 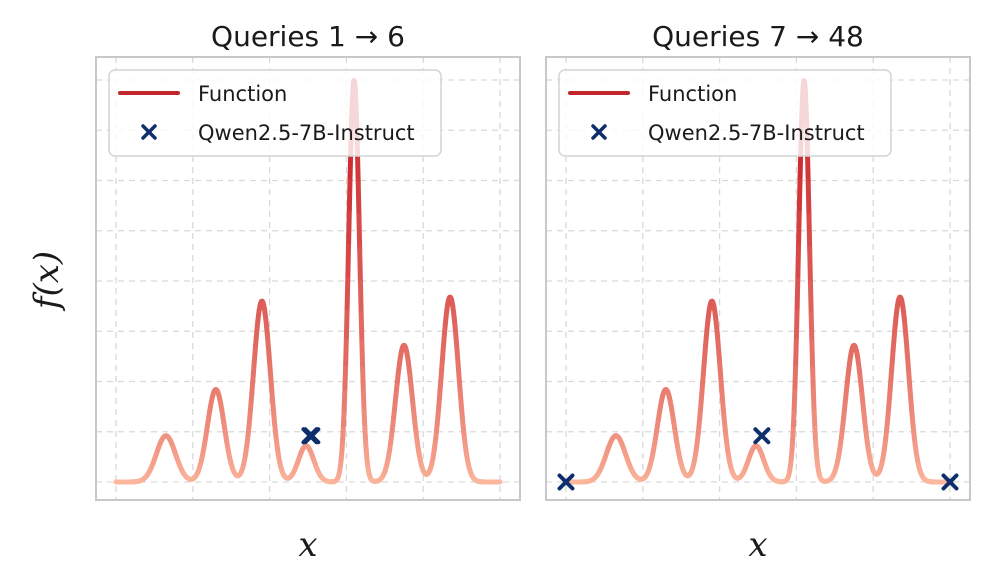 I want to click on panel-title: Queries 7 → 48, so click(x=758, y=36).